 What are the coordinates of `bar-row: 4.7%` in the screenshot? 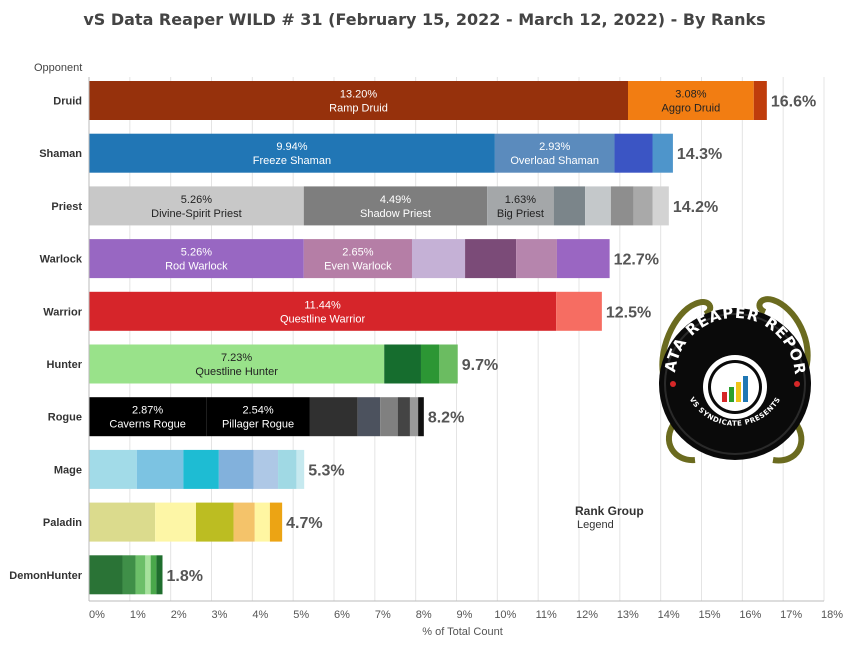 It's located at (206, 522).